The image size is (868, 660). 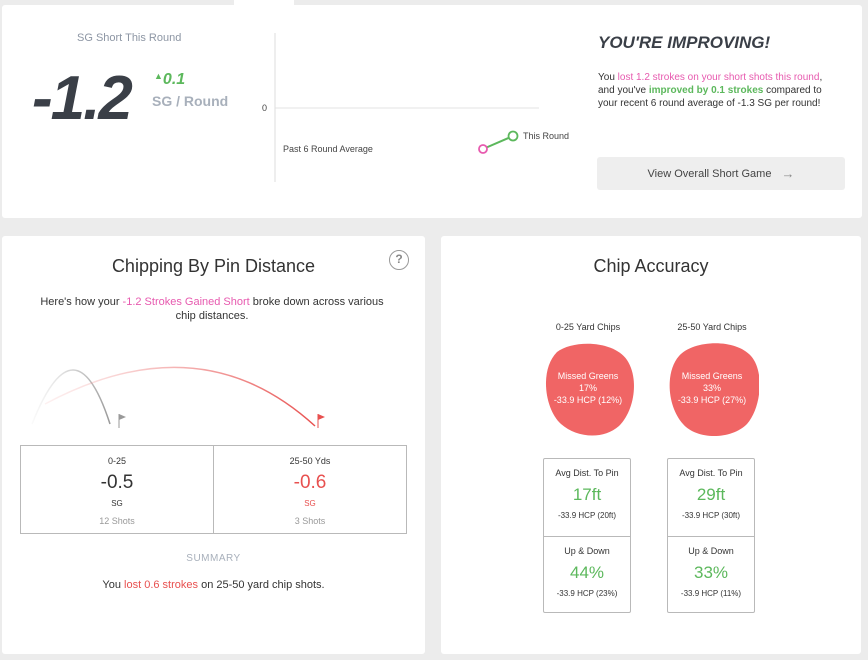 What do you see at coordinates (498, 142) in the screenshot?
I see `trend-change-line` at bounding box center [498, 142].